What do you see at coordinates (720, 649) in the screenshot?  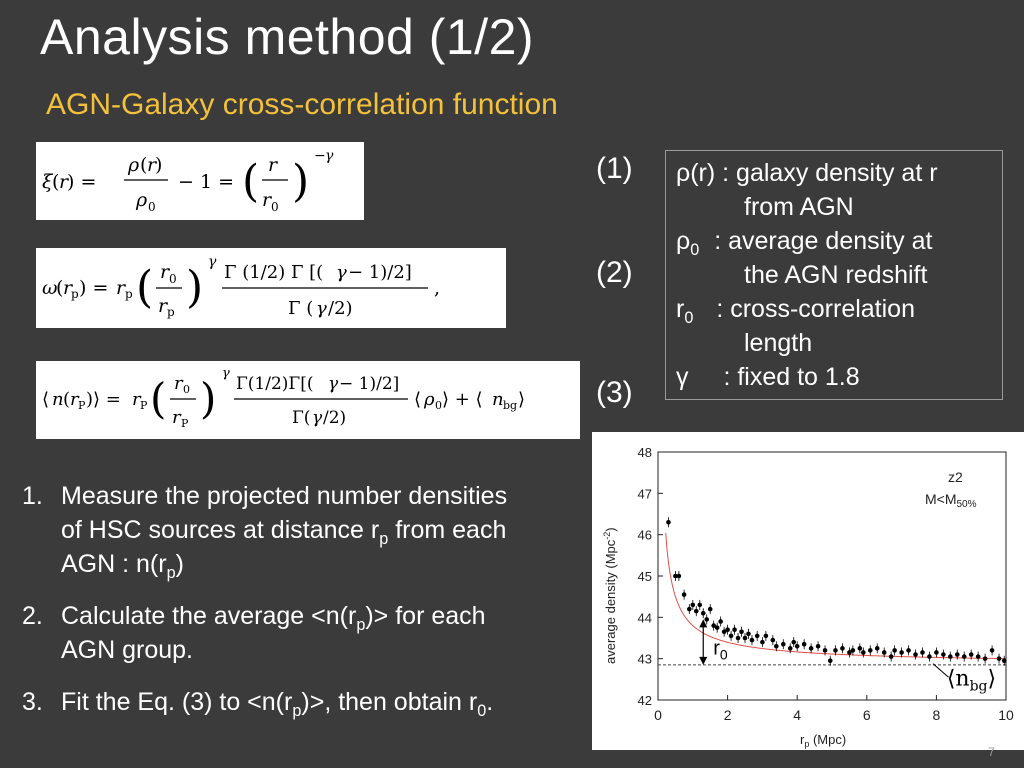 I see `r0-label: r0` at bounding box center [720, 649].